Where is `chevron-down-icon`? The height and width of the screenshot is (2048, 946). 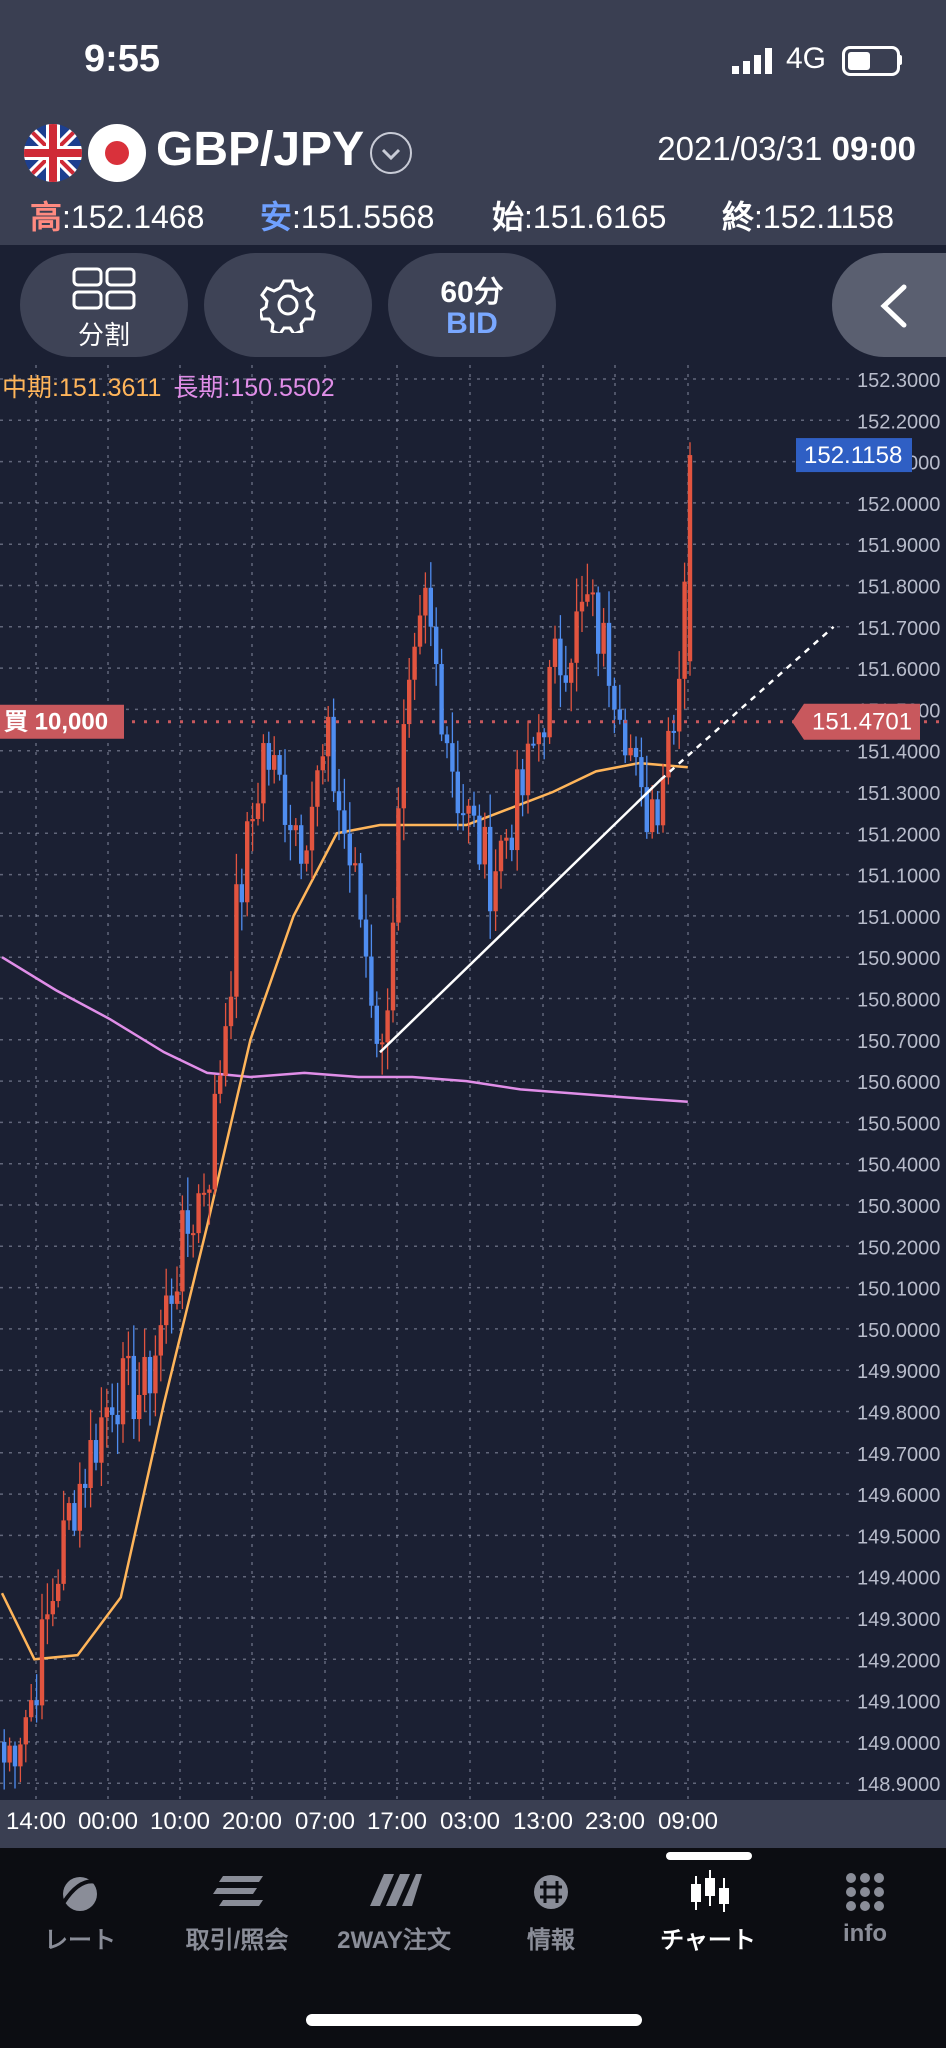
chevron-down-icon is located at coordinates (391, 153).